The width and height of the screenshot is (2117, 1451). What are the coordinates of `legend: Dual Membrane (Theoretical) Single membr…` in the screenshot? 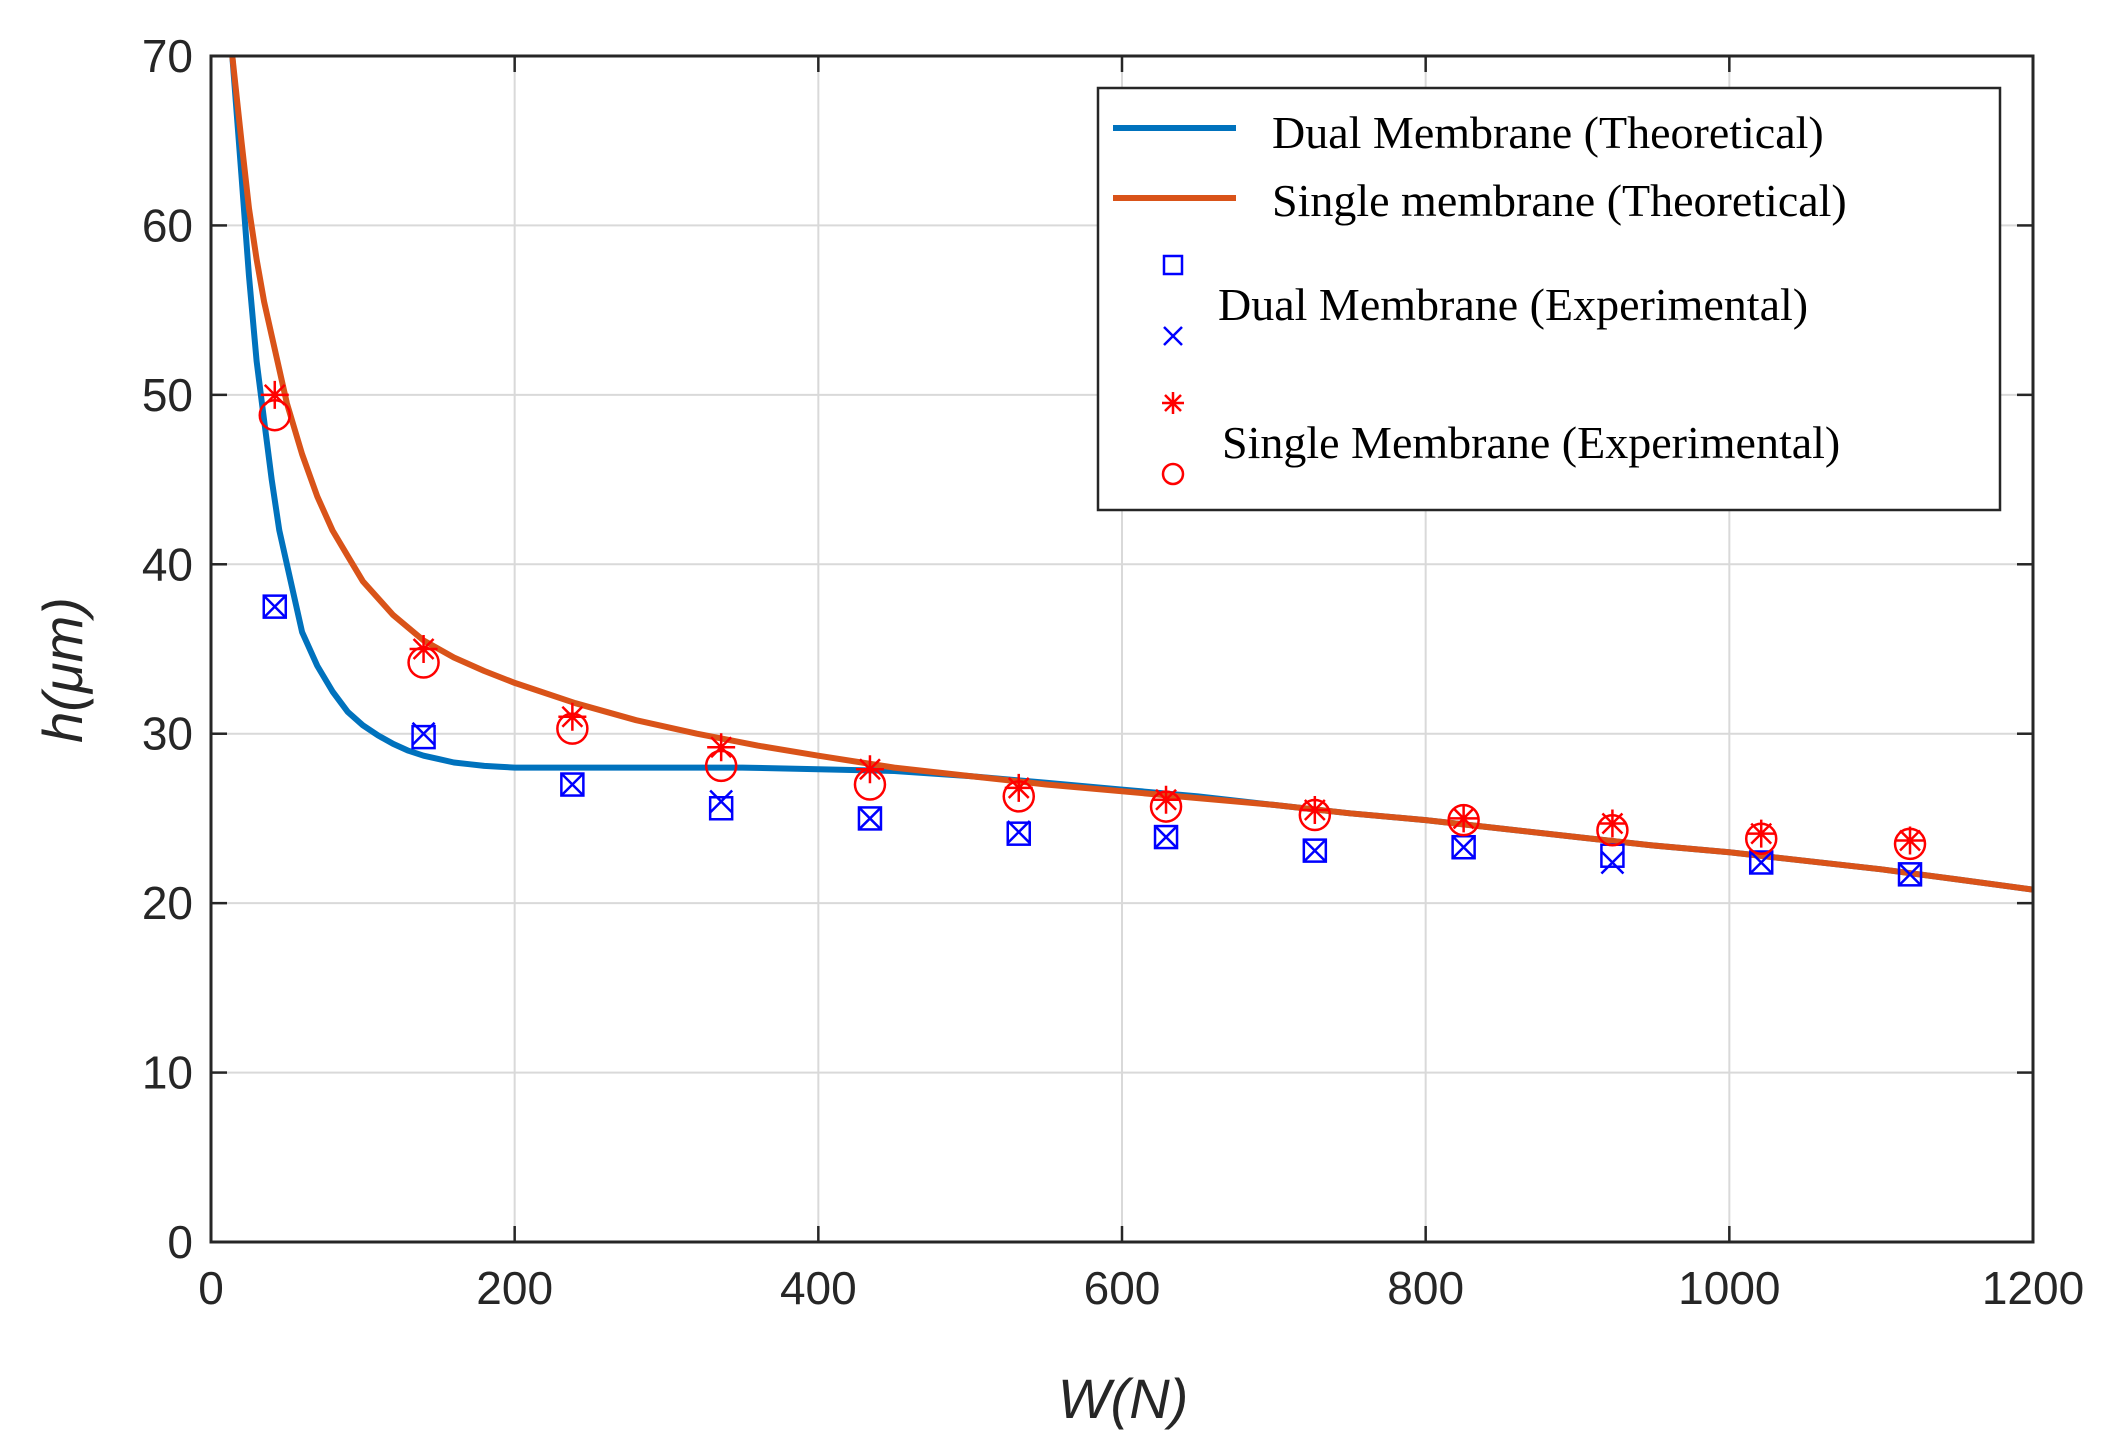 It's located at (1549, 299).